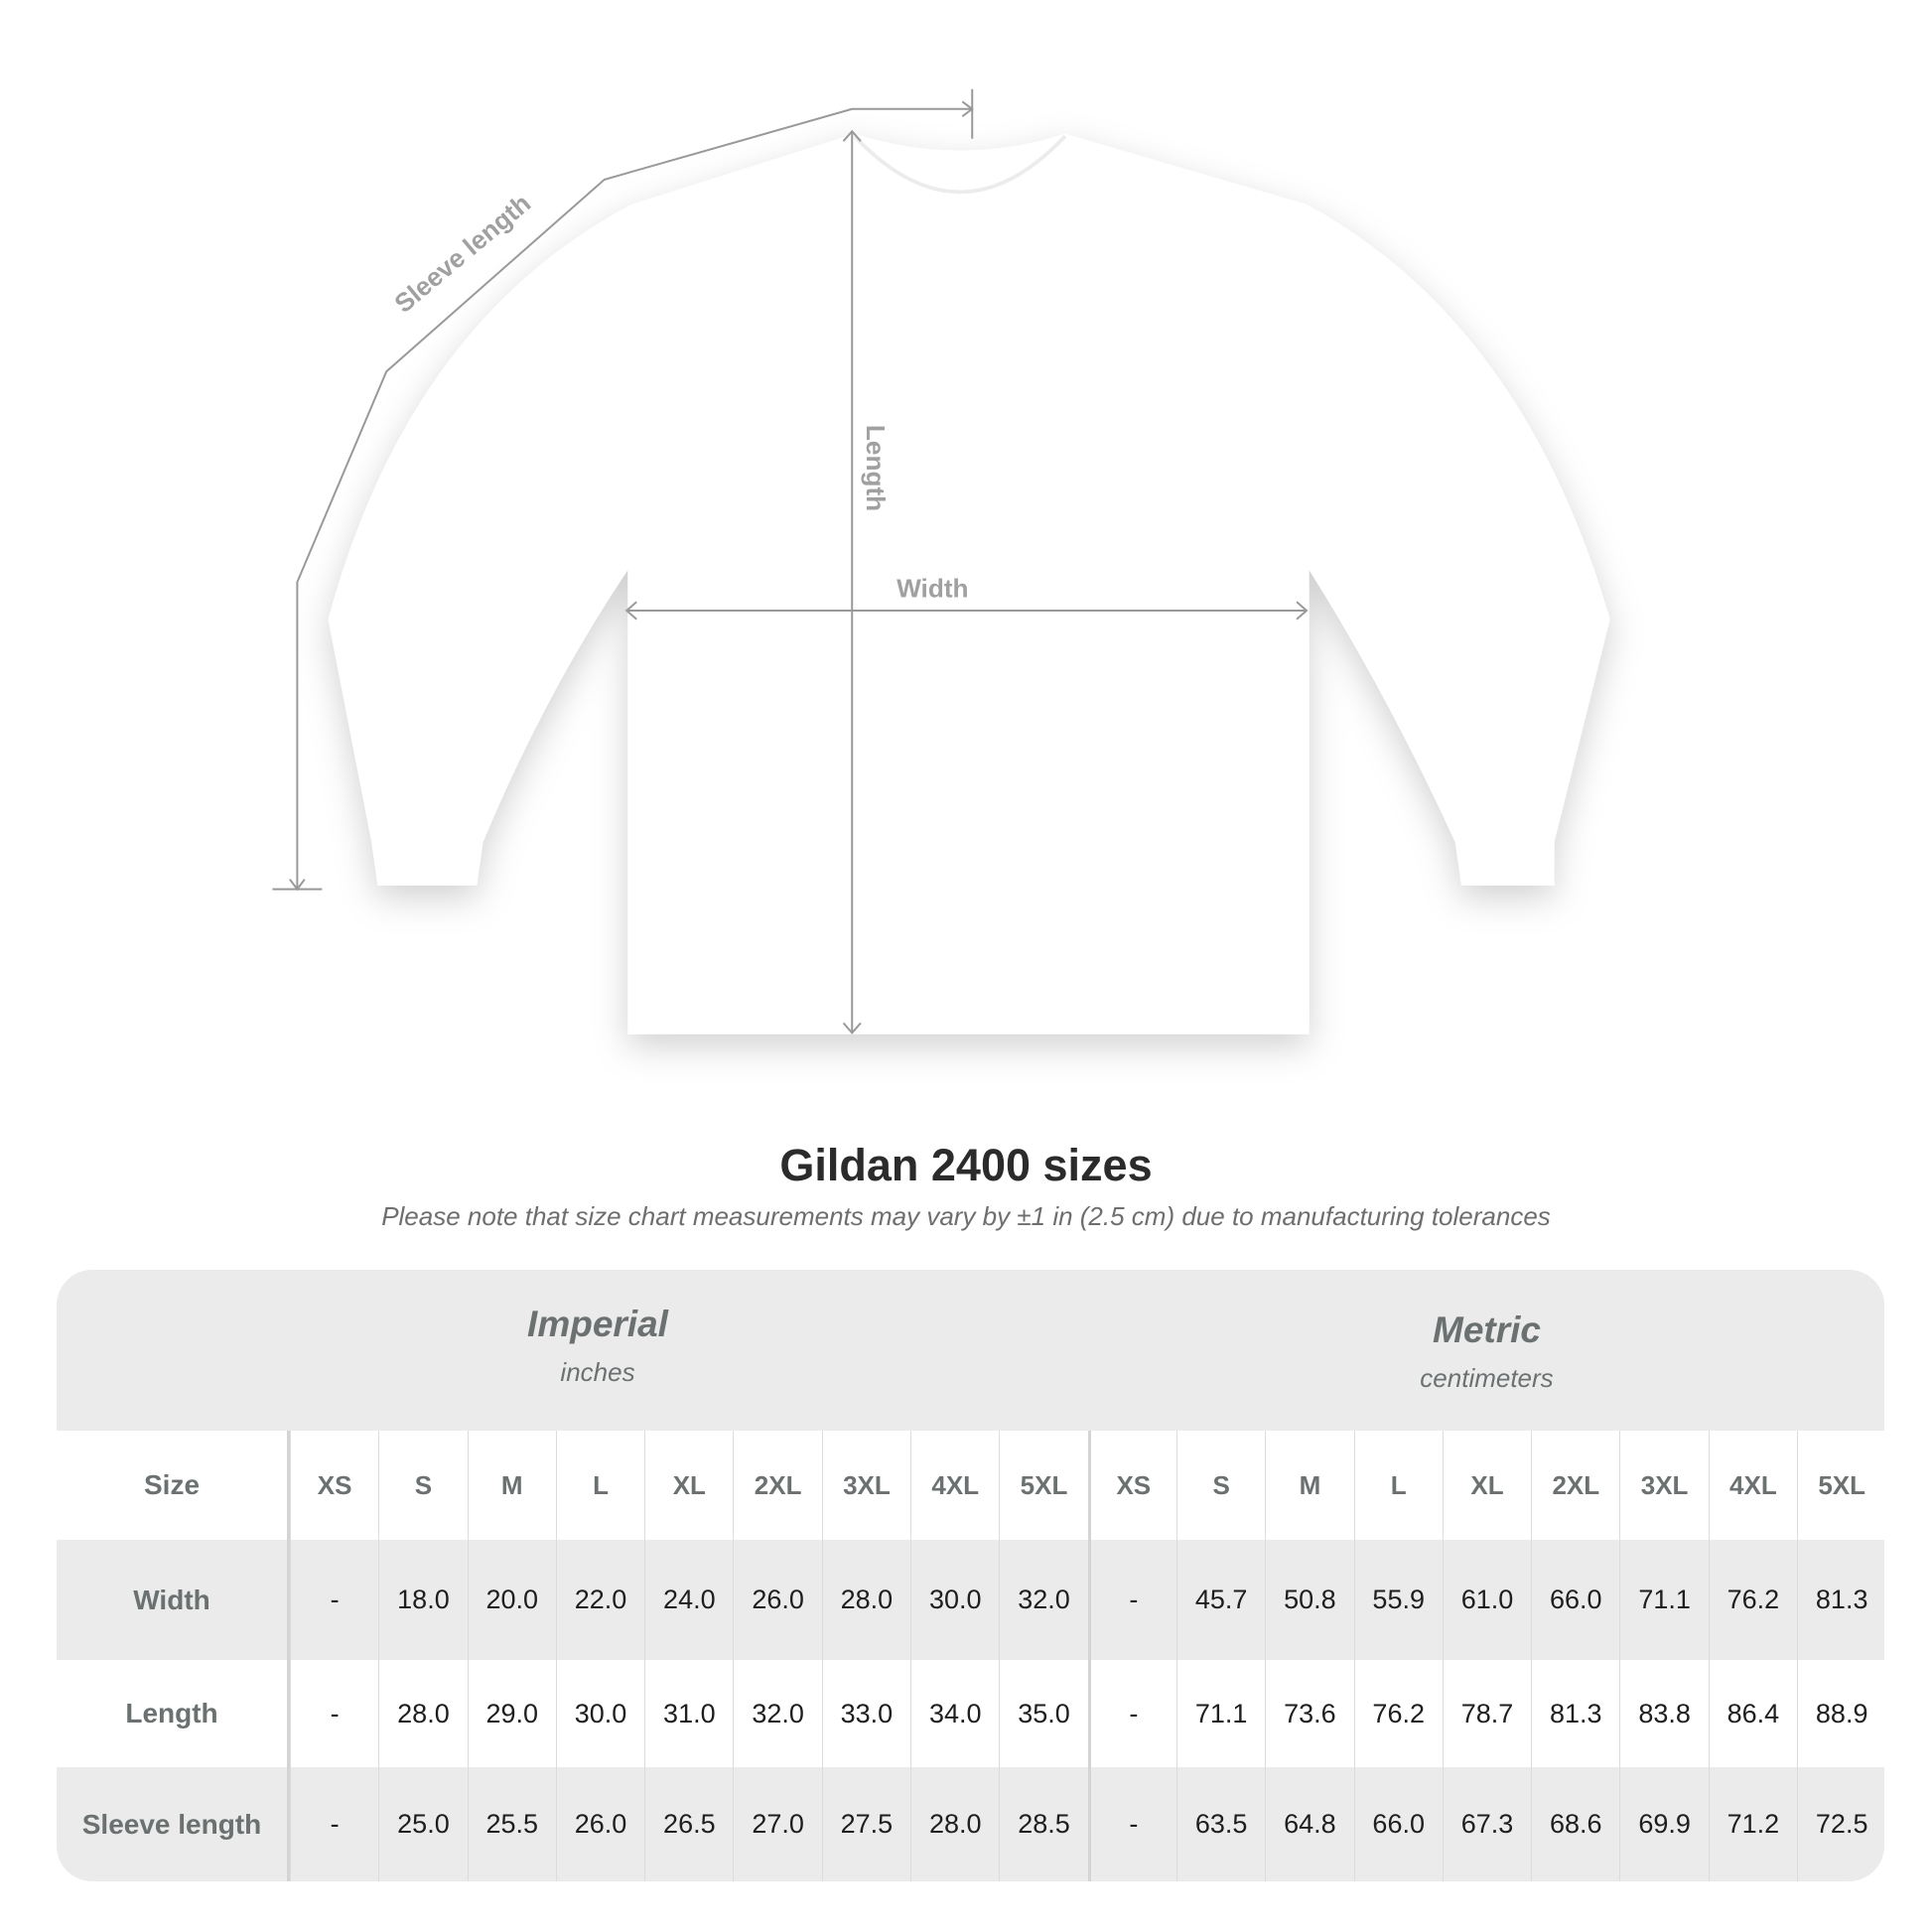  Describe the element at coordinates (777, 1486) in the screenshot. I see `imperial-size-2xl: 2XL` at that location.